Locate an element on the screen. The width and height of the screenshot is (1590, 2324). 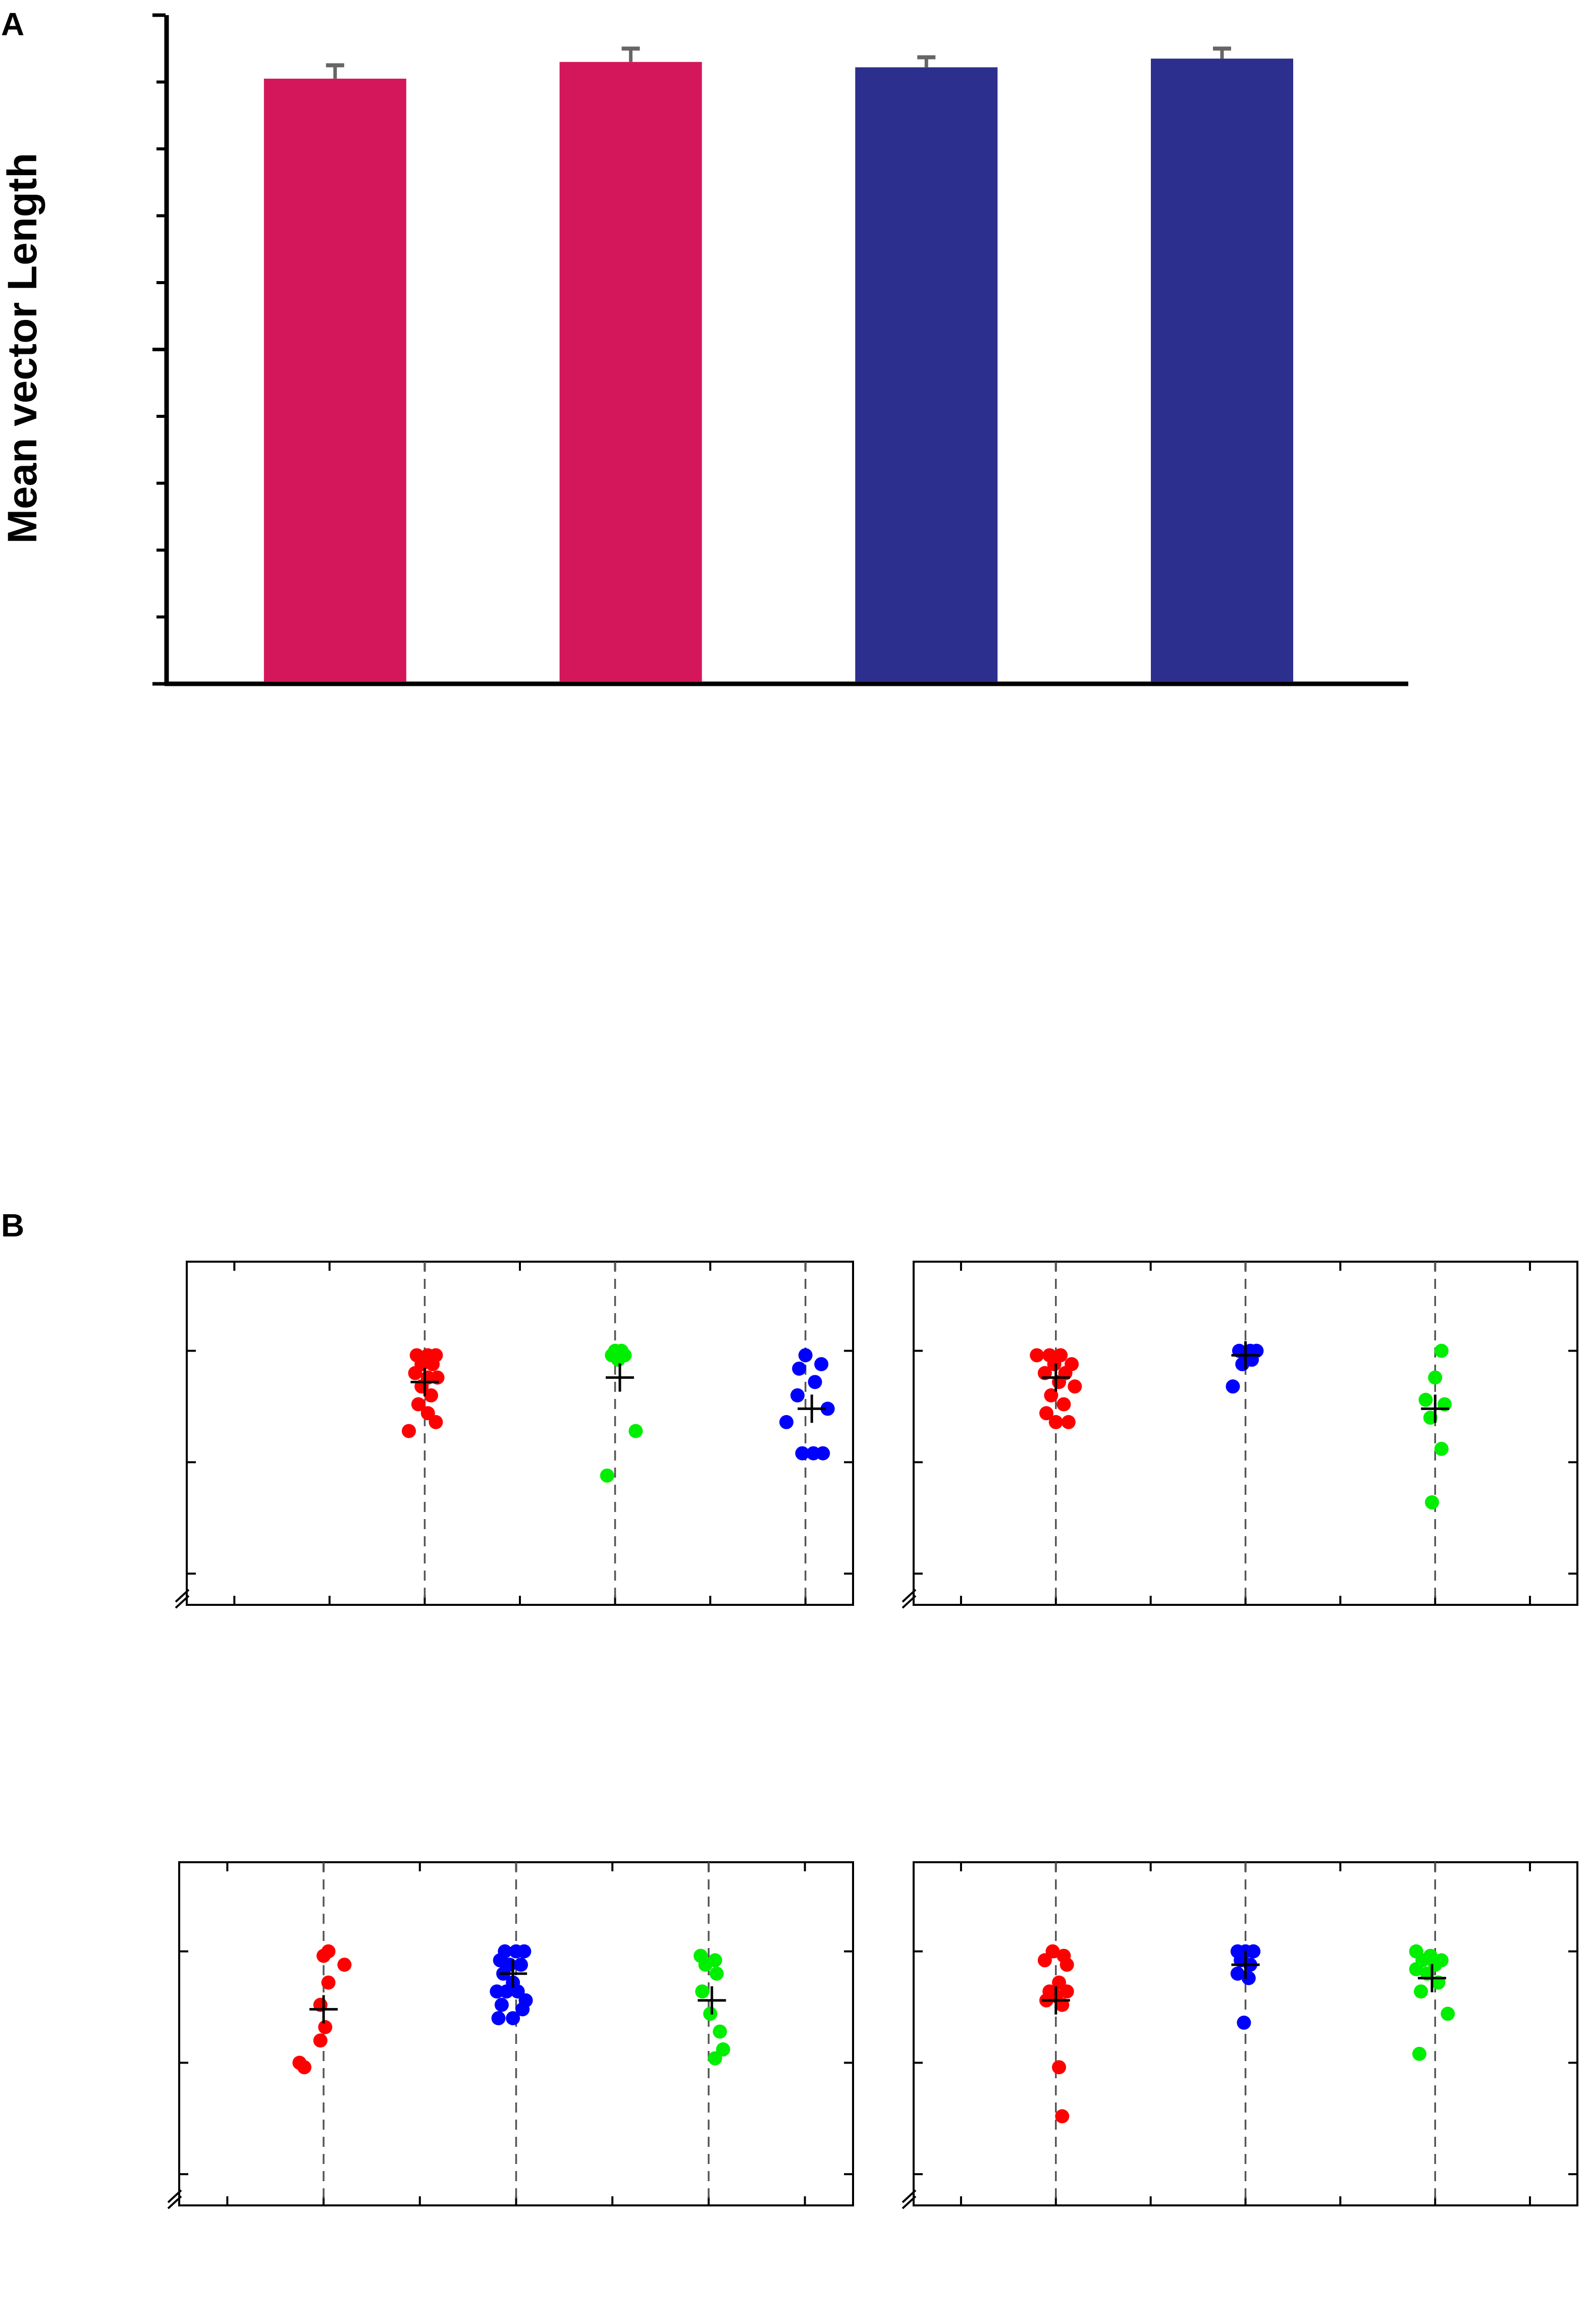
panel-a-y-axis-label: Mean vector Length is located at coordinates (22, 349).